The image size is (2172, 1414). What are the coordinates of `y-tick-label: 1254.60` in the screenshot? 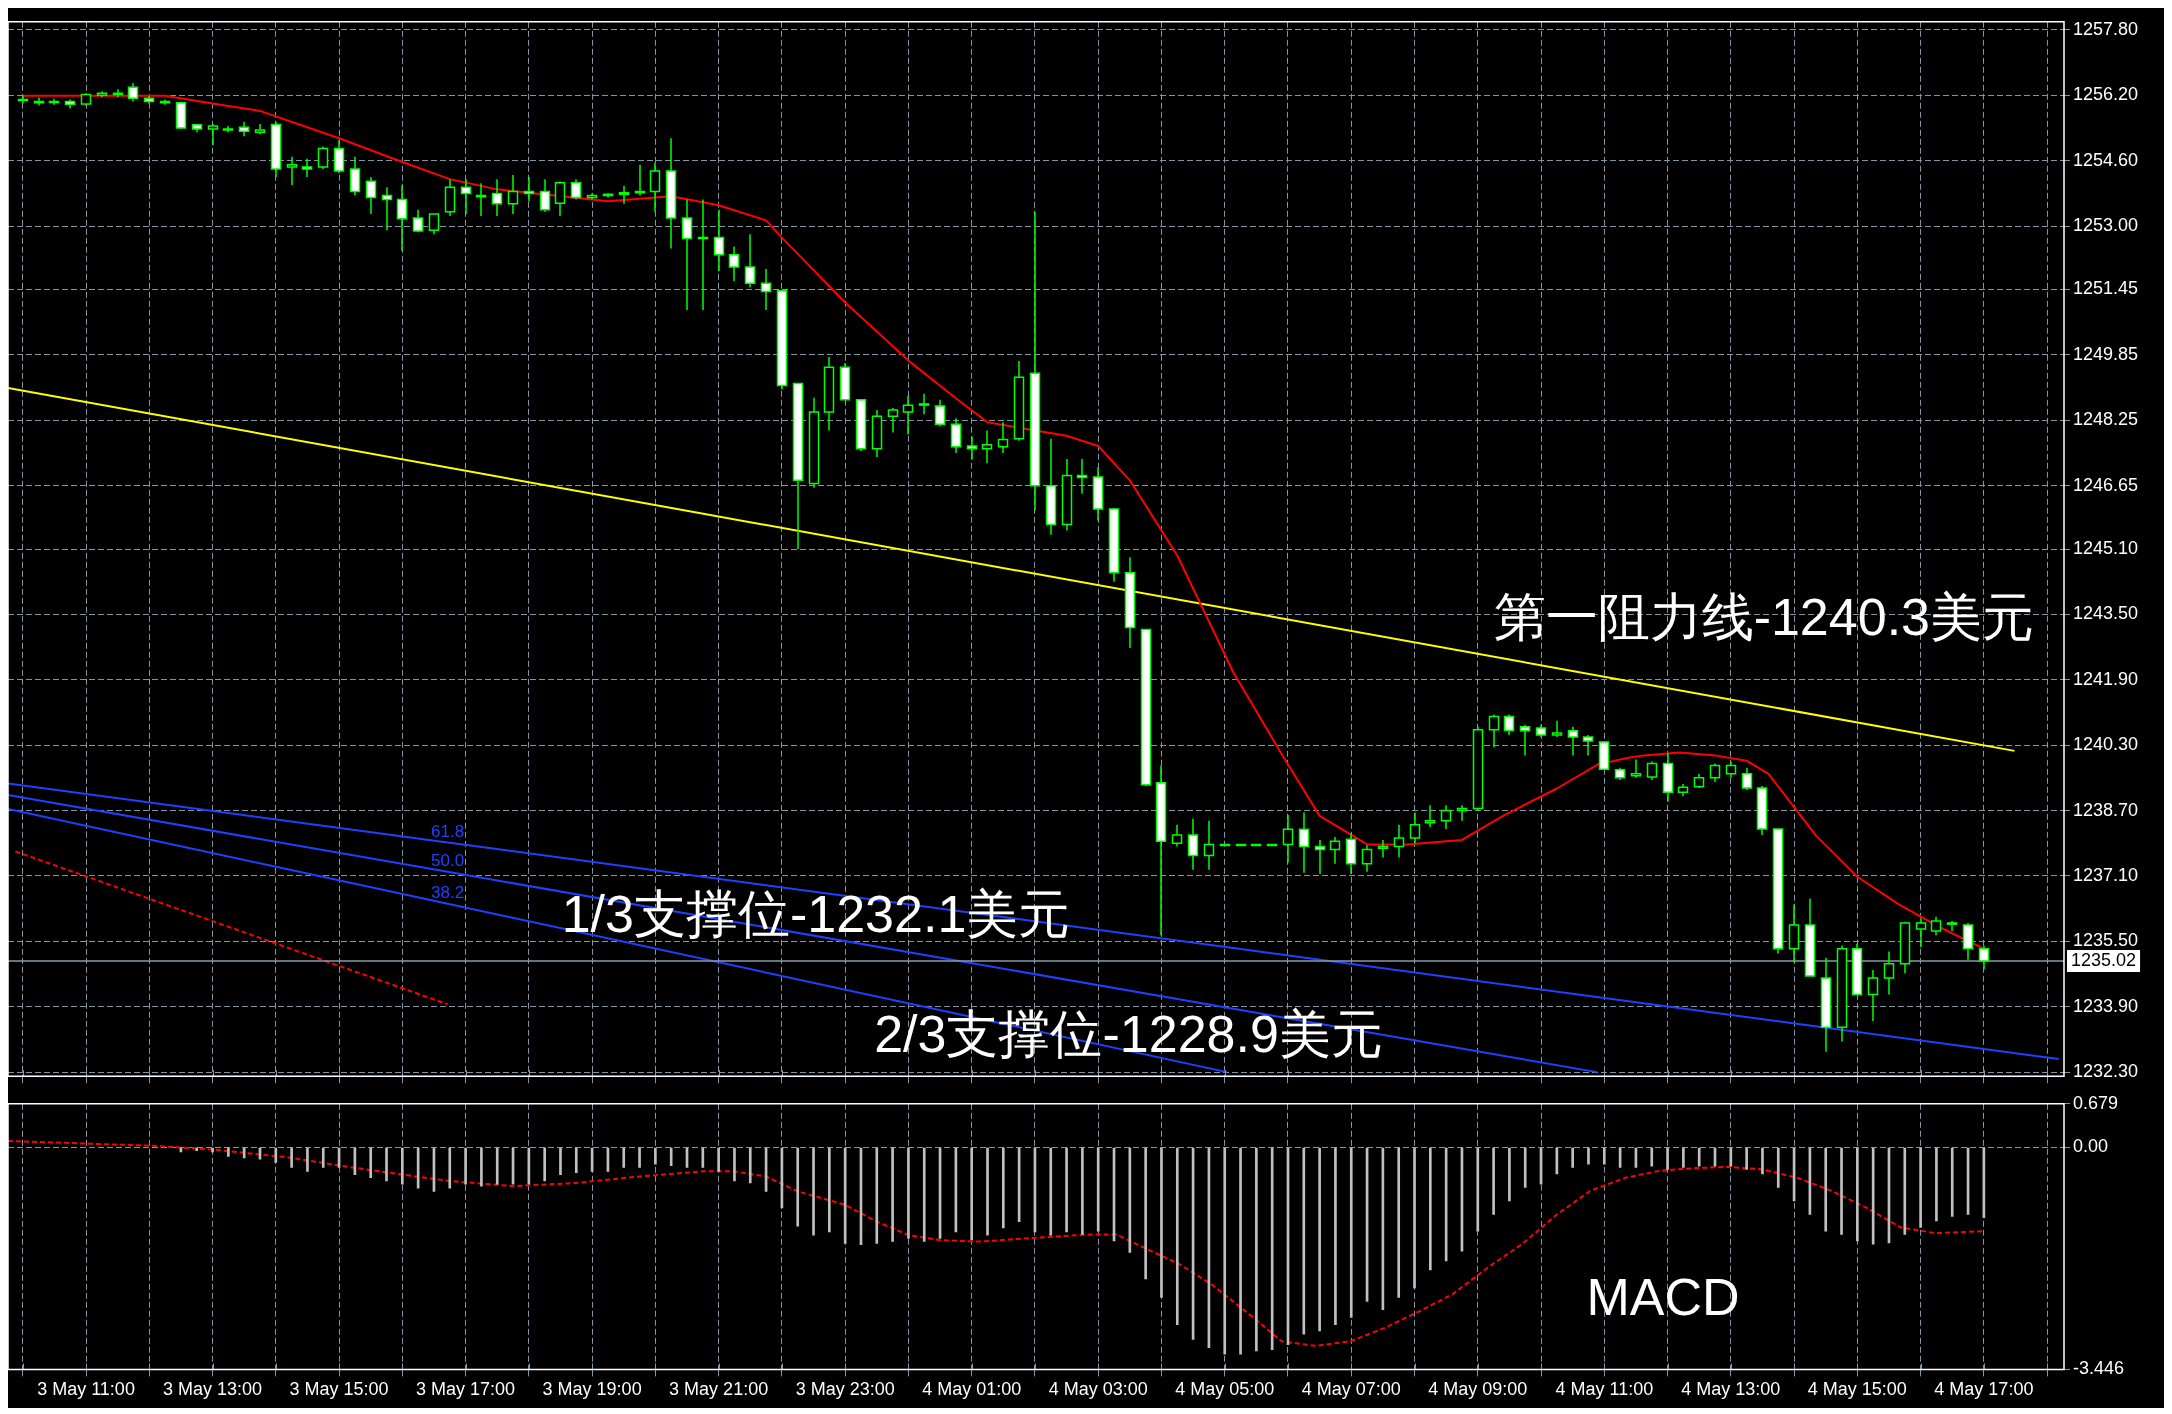 It's located at (2106, 159).